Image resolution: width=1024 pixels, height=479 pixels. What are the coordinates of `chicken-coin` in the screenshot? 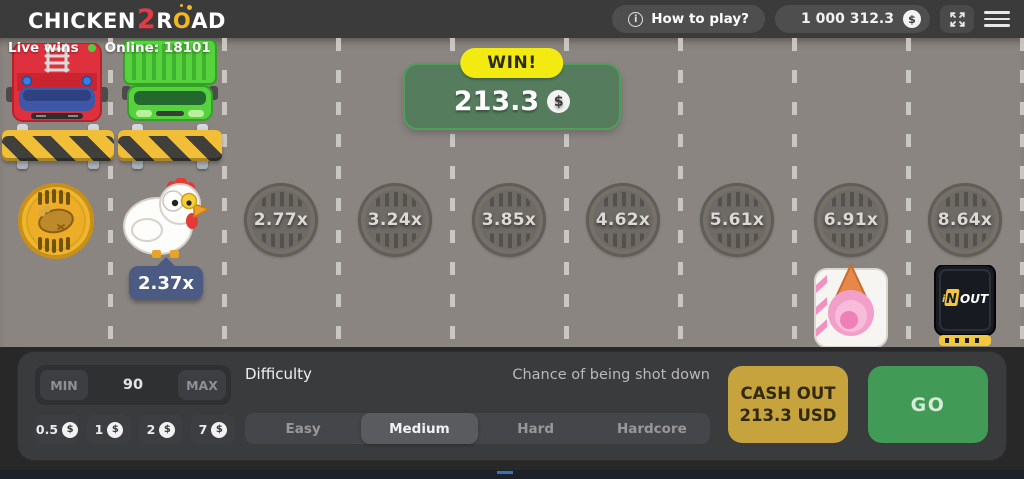 It's located at (56, 221).